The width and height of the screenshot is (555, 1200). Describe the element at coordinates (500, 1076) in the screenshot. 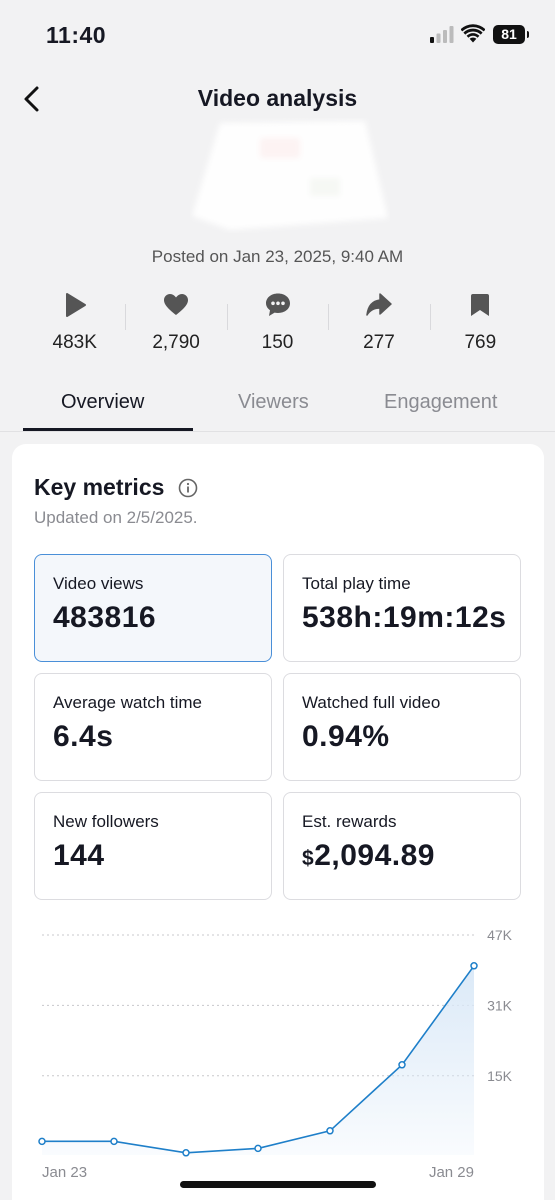

I see `y-tick-label: 15K` at that location.